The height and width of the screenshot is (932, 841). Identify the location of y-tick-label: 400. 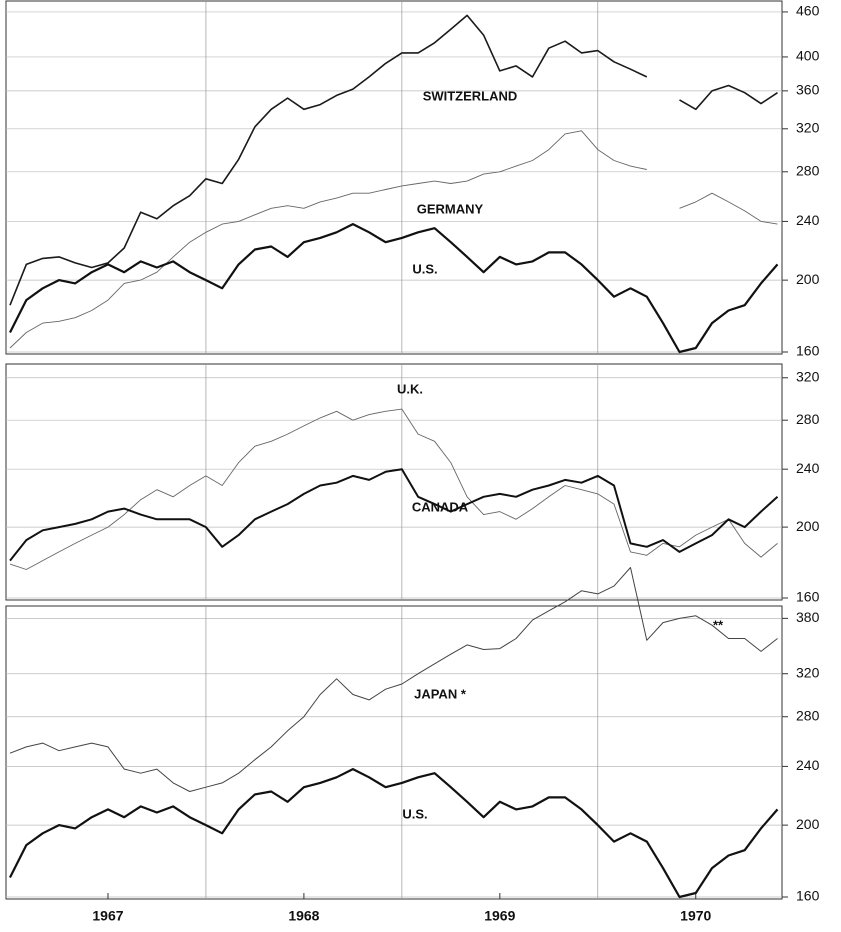
(808, 56).